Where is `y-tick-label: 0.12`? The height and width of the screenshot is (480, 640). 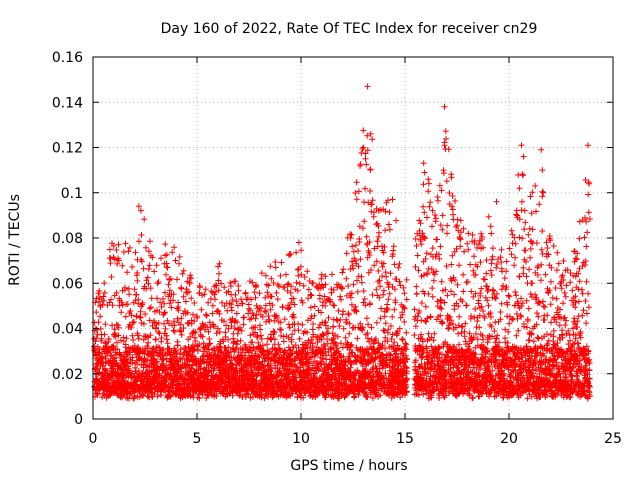 y-tick-label: 0.12 is located at coordinates (67, 149).